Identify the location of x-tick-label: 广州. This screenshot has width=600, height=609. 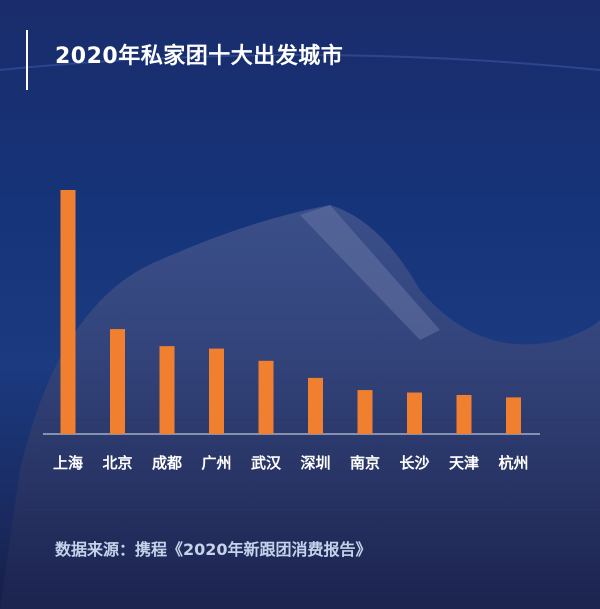
(216, 463).